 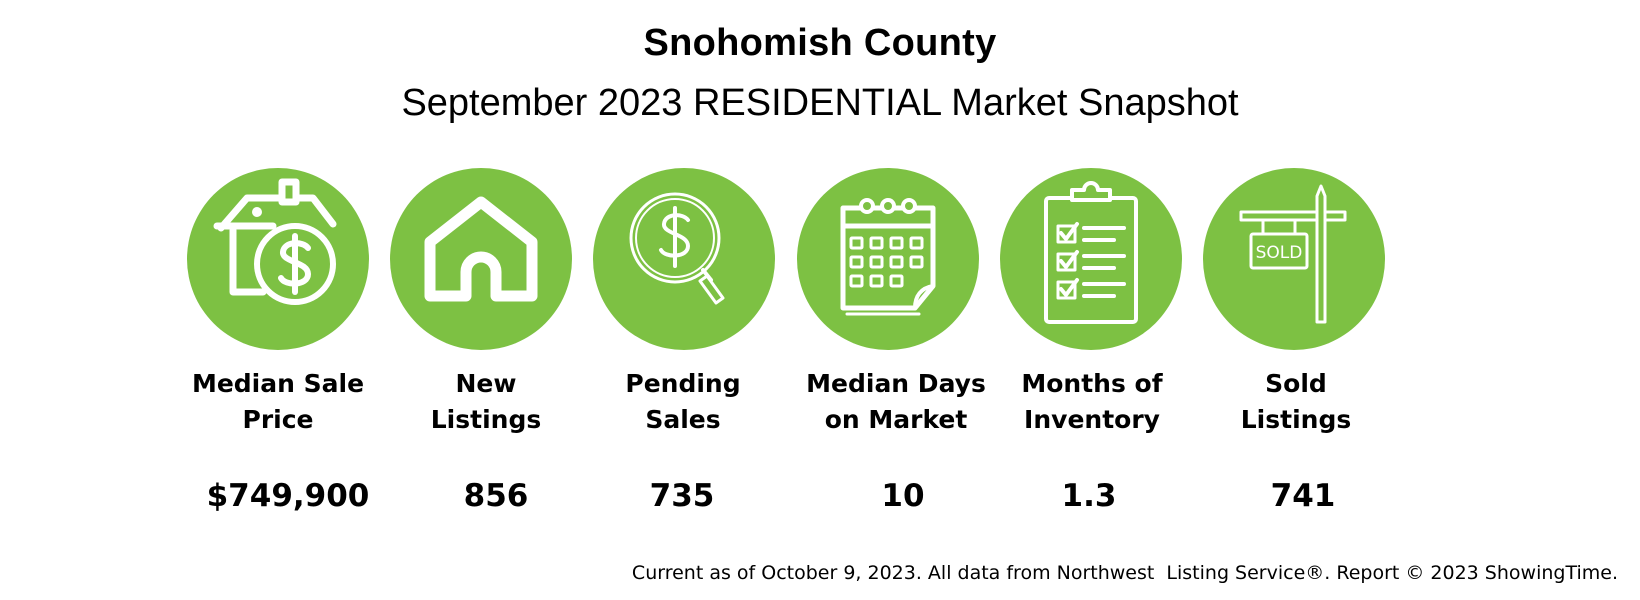 What do you see at coordinates (278, 401) in the screenshot?
I see `metric-label: Median Sale Price` at bounding box center [278, 401].